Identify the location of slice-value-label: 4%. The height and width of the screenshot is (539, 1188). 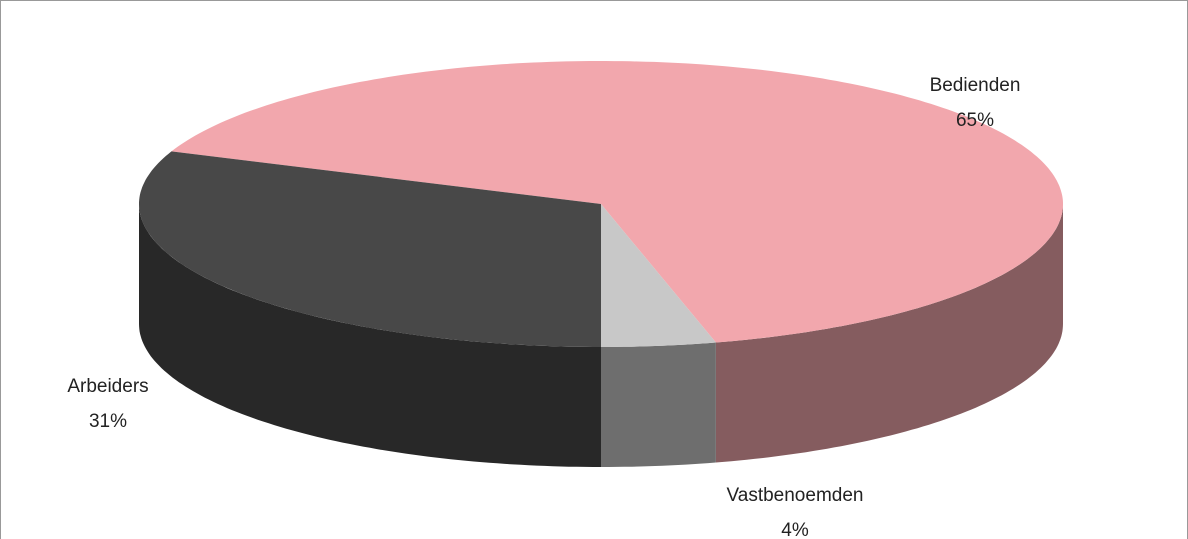
(795, 529).